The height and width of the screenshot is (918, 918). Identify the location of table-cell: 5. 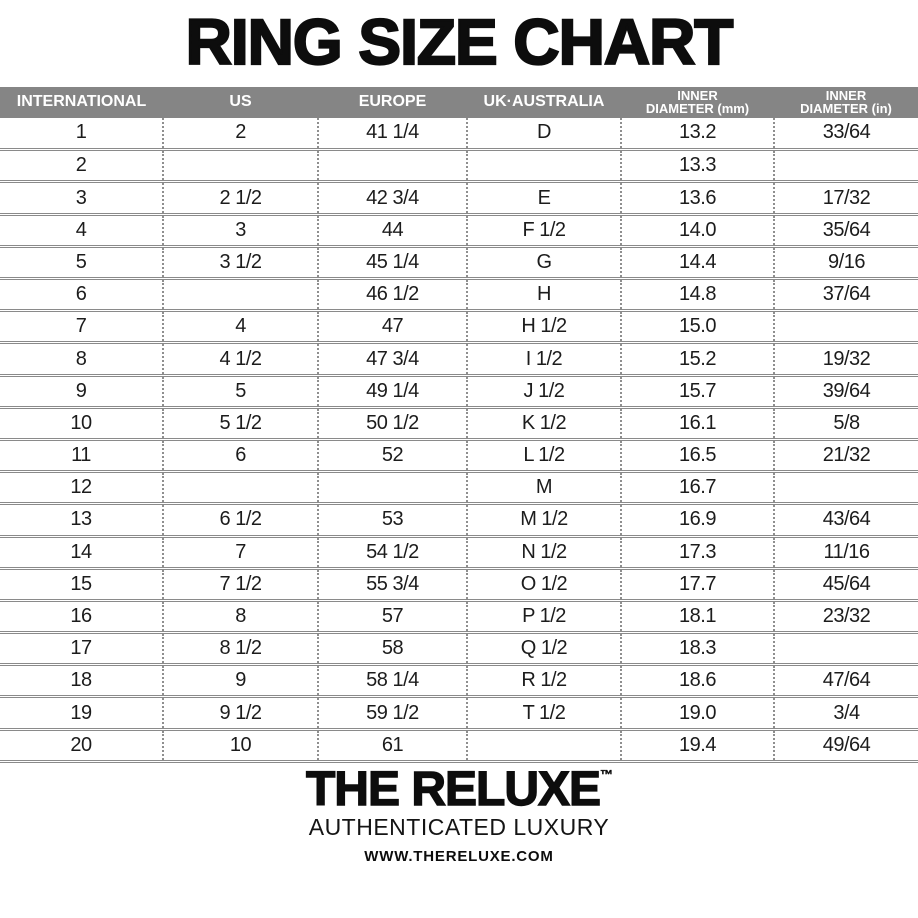
(240, 392).